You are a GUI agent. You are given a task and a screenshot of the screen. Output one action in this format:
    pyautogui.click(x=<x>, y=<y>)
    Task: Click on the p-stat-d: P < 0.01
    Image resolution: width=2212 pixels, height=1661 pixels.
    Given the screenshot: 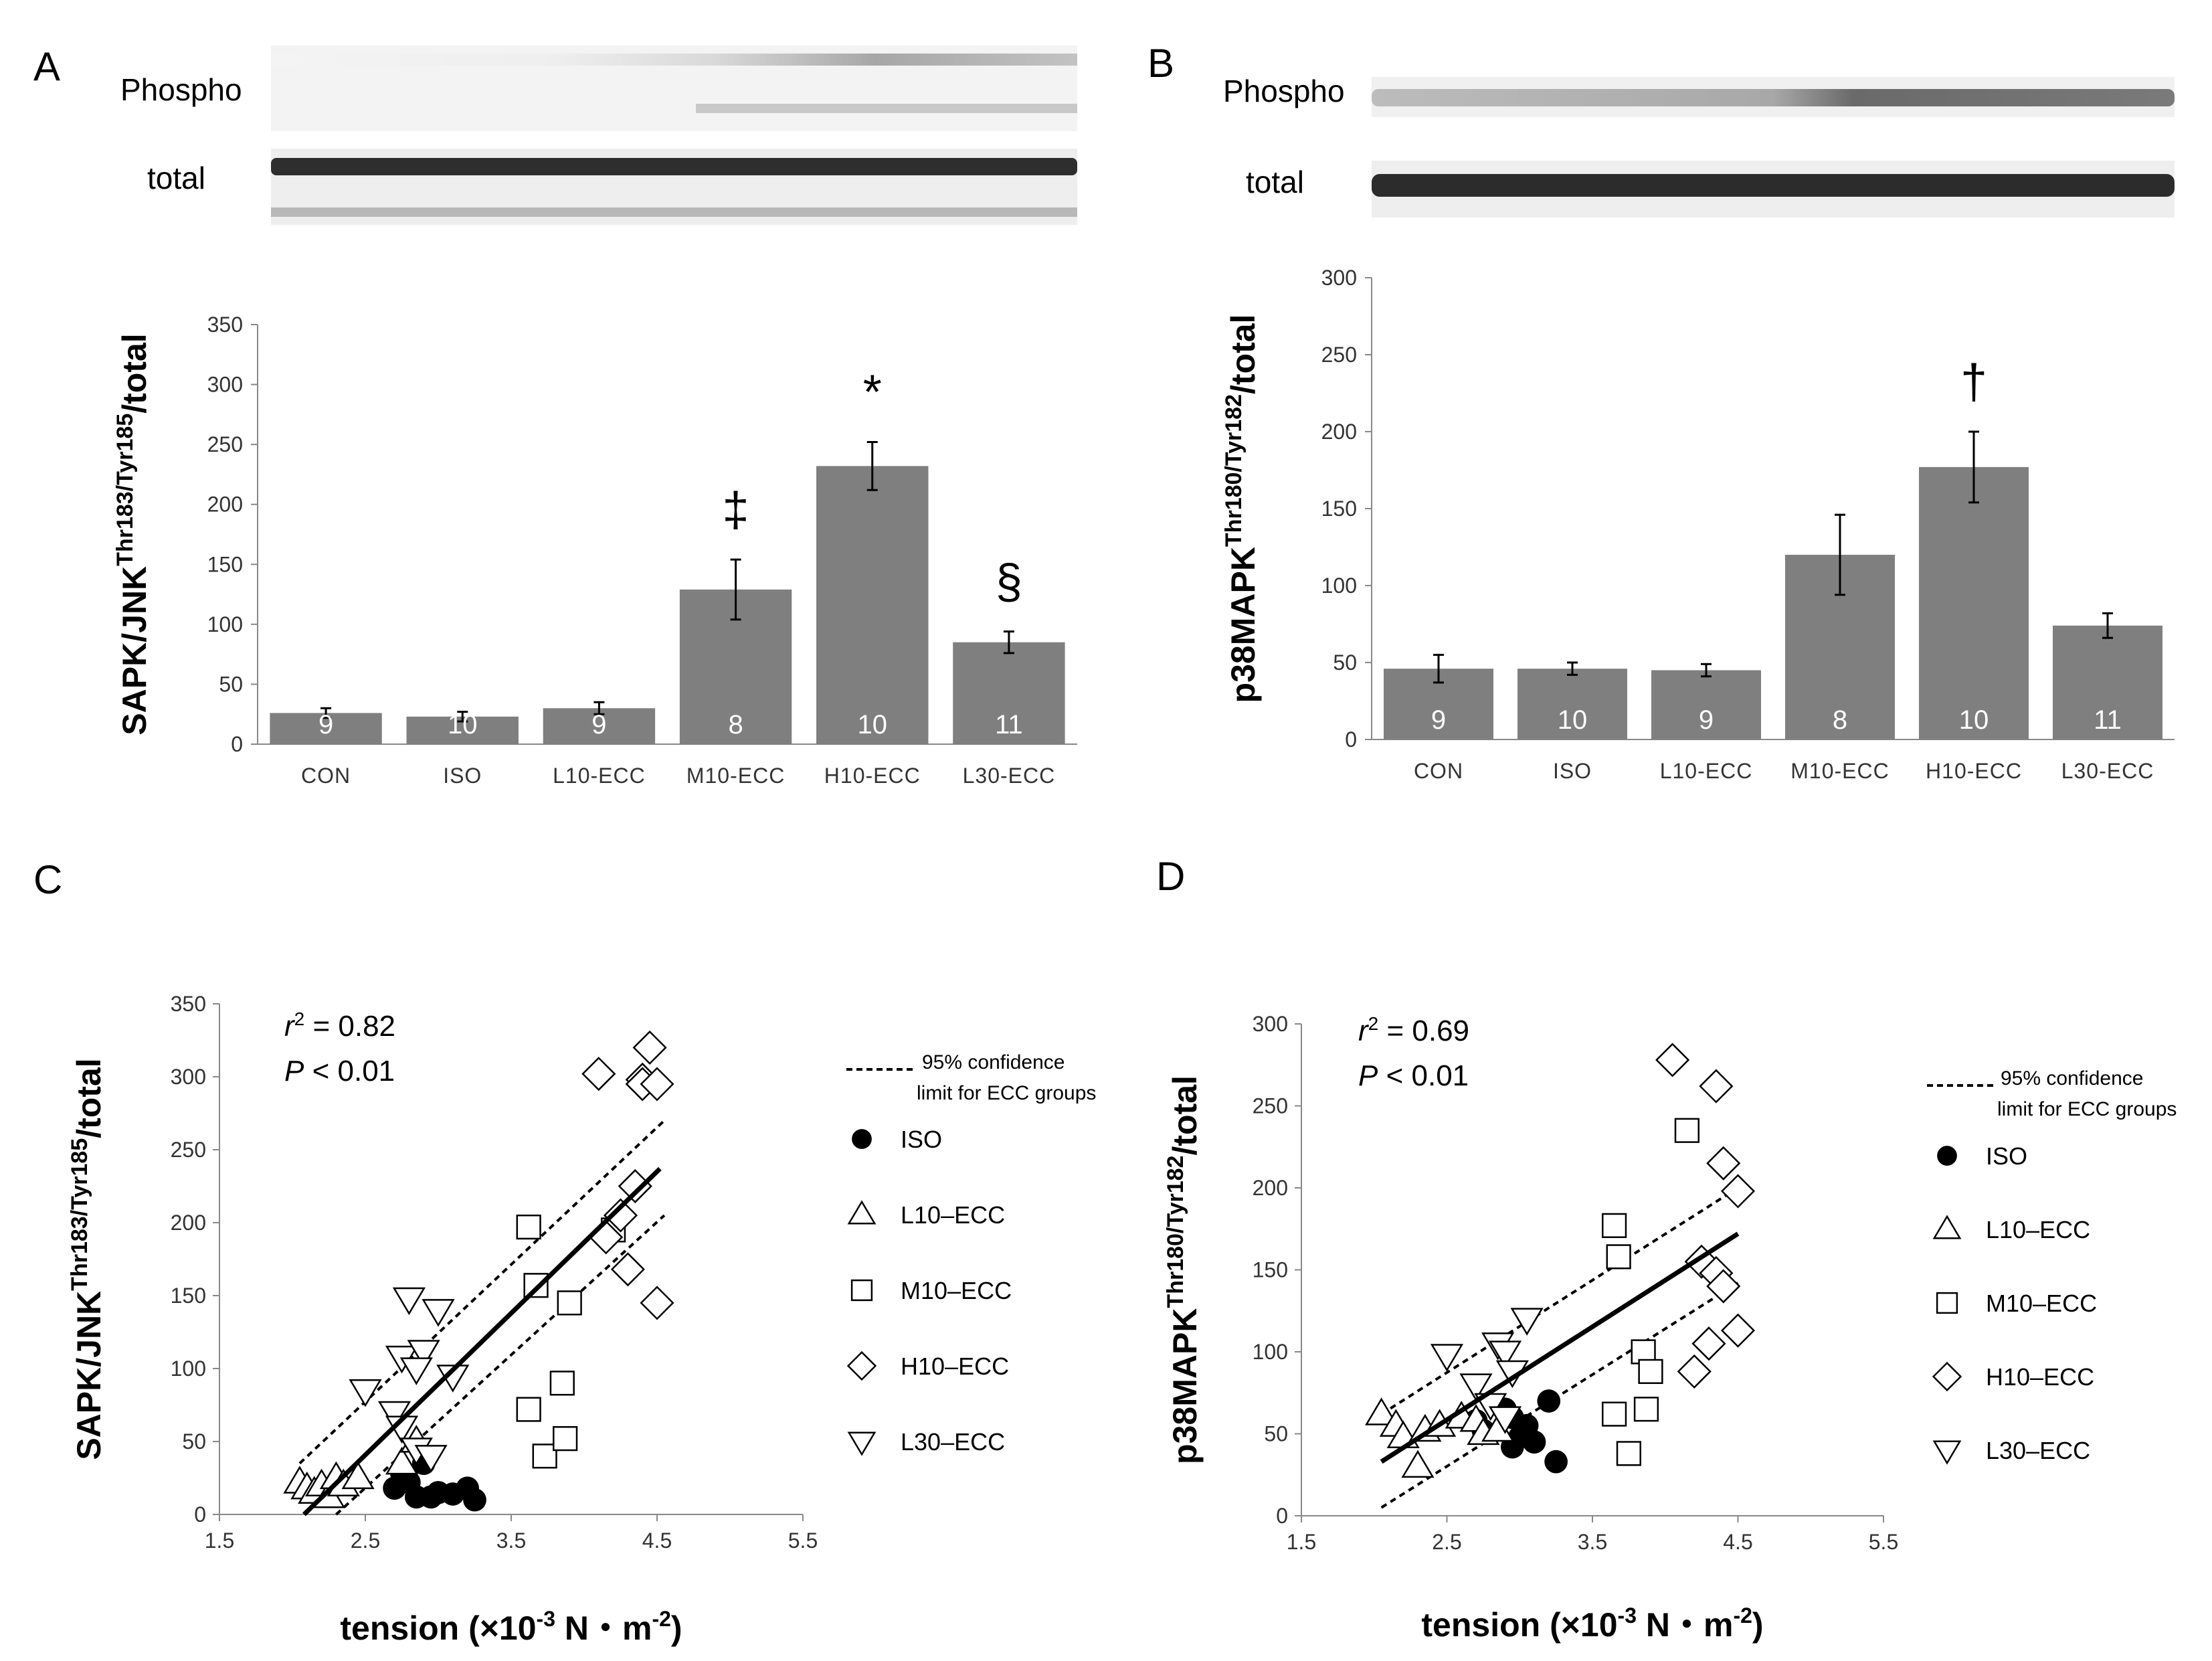 What is the action you would take?
    pyautogui.click(x=1414, y=1075)
    